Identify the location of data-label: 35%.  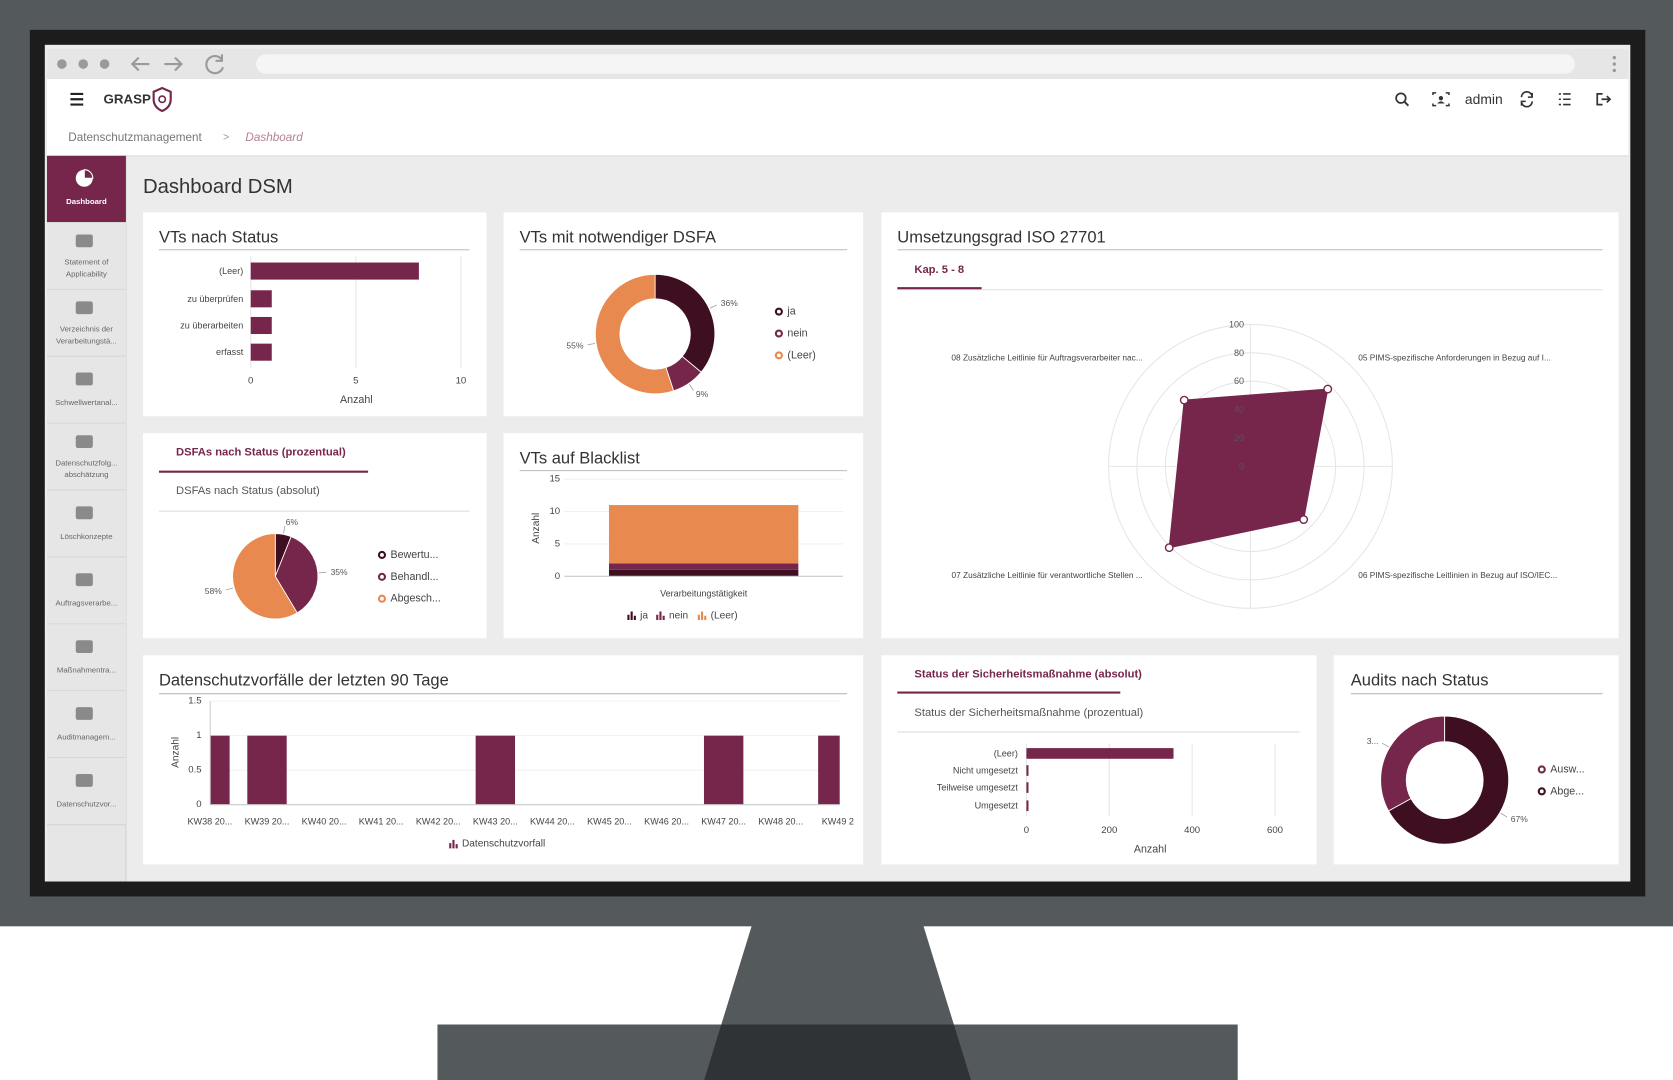
(339, 572).